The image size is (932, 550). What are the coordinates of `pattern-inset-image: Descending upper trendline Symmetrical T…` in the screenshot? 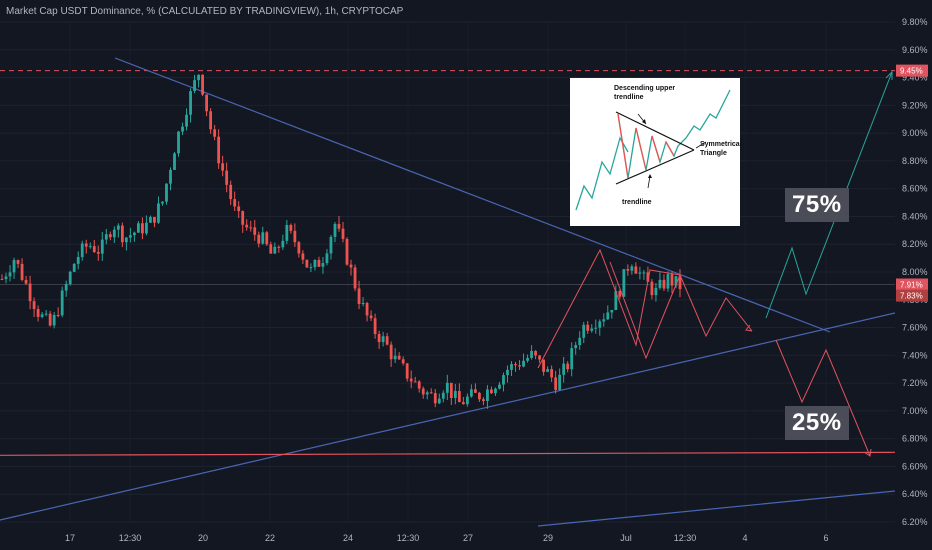 It's located at (656, 152).